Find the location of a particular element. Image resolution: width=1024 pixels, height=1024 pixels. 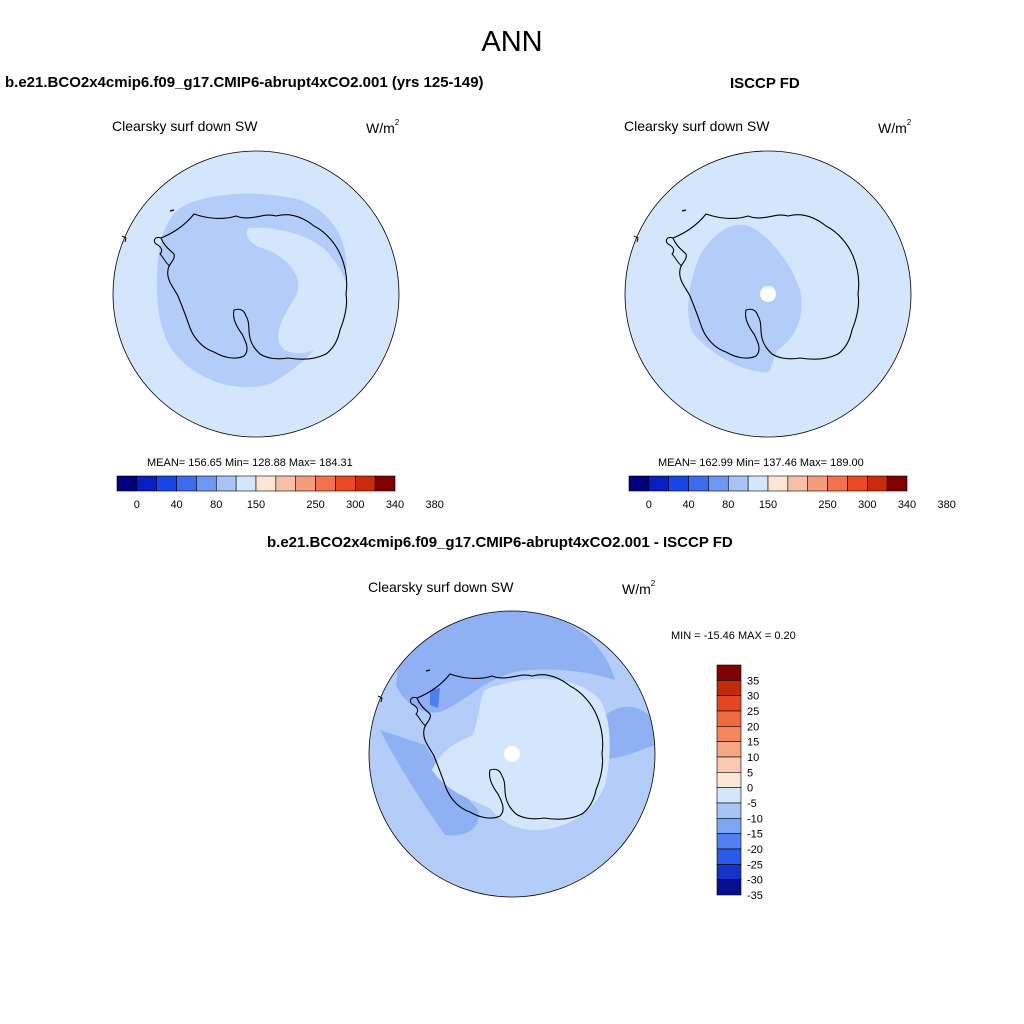

panel-3-colorbar: 35 30 25 20 15 10 5 0 -5 -10 -15 -20 -25 -30 -35 is located at coordinates (739, 783).